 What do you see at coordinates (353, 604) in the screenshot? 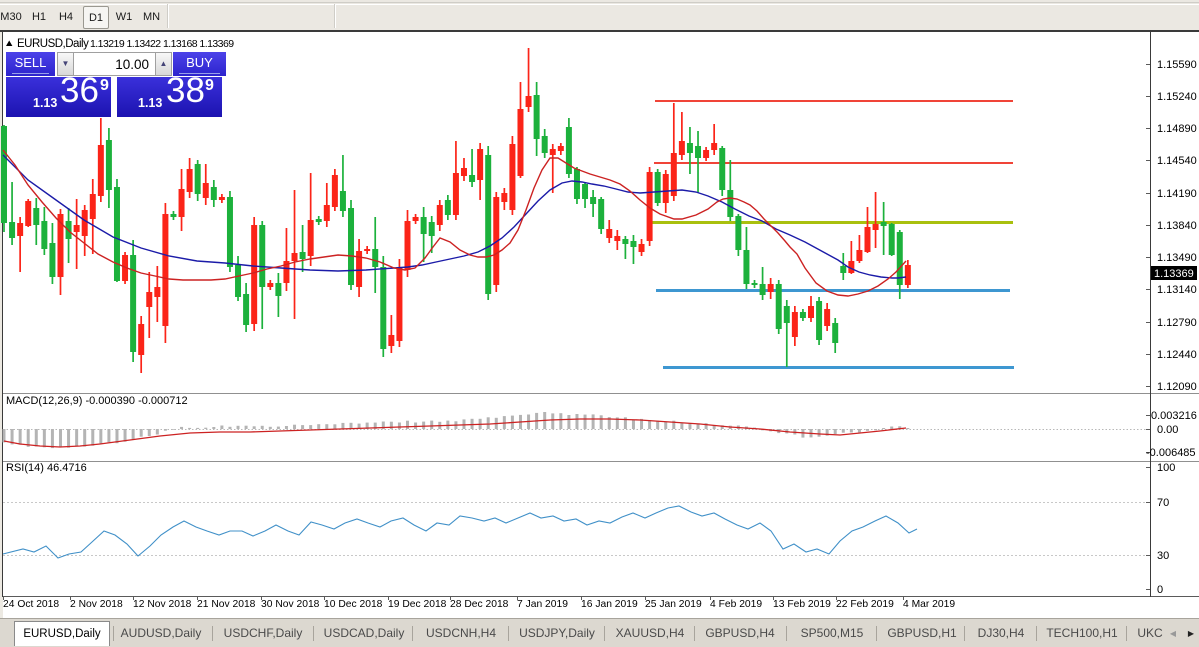
I see `svg-text: 10 Dec 2018` at bounding box center [353, 604].